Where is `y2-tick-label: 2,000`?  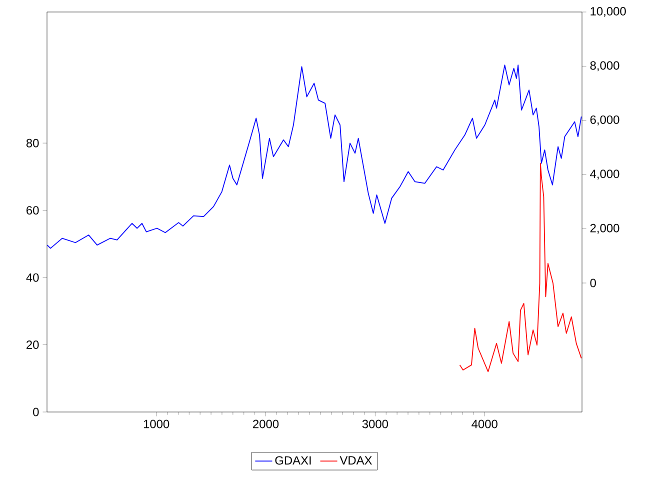 y2-tick-label: 2,000 is located at coordinates (605, 229).